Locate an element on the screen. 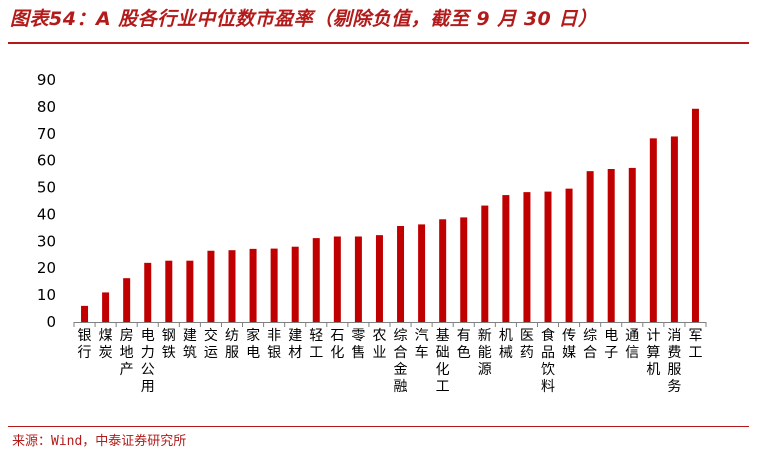 The height and width of the screenshot is (461, 758). category-label: 非银 is located at coordinates (274, 344).